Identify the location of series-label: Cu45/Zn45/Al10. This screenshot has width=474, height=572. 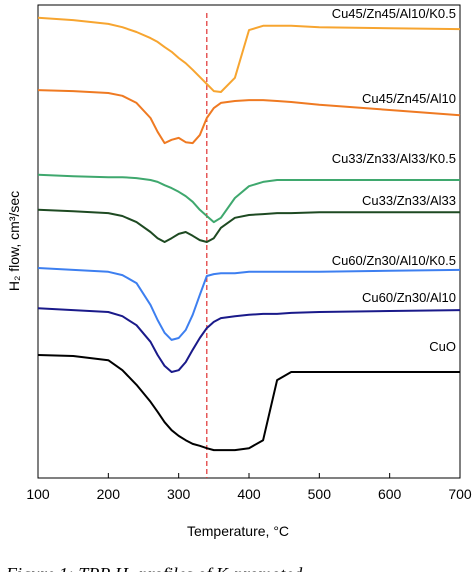
(409, 98).